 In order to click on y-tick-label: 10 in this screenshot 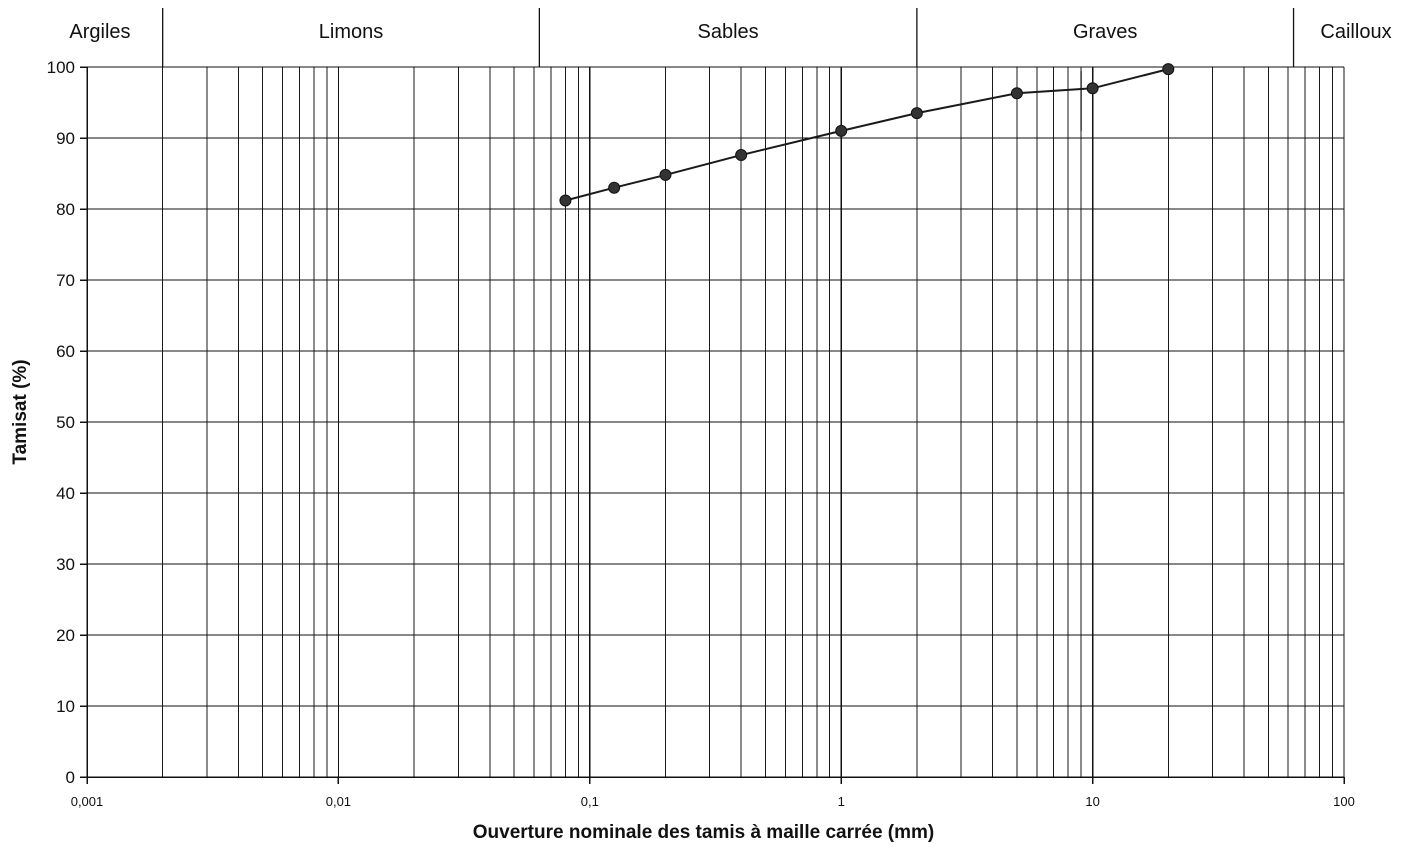, I will do `click(65, 706)`.